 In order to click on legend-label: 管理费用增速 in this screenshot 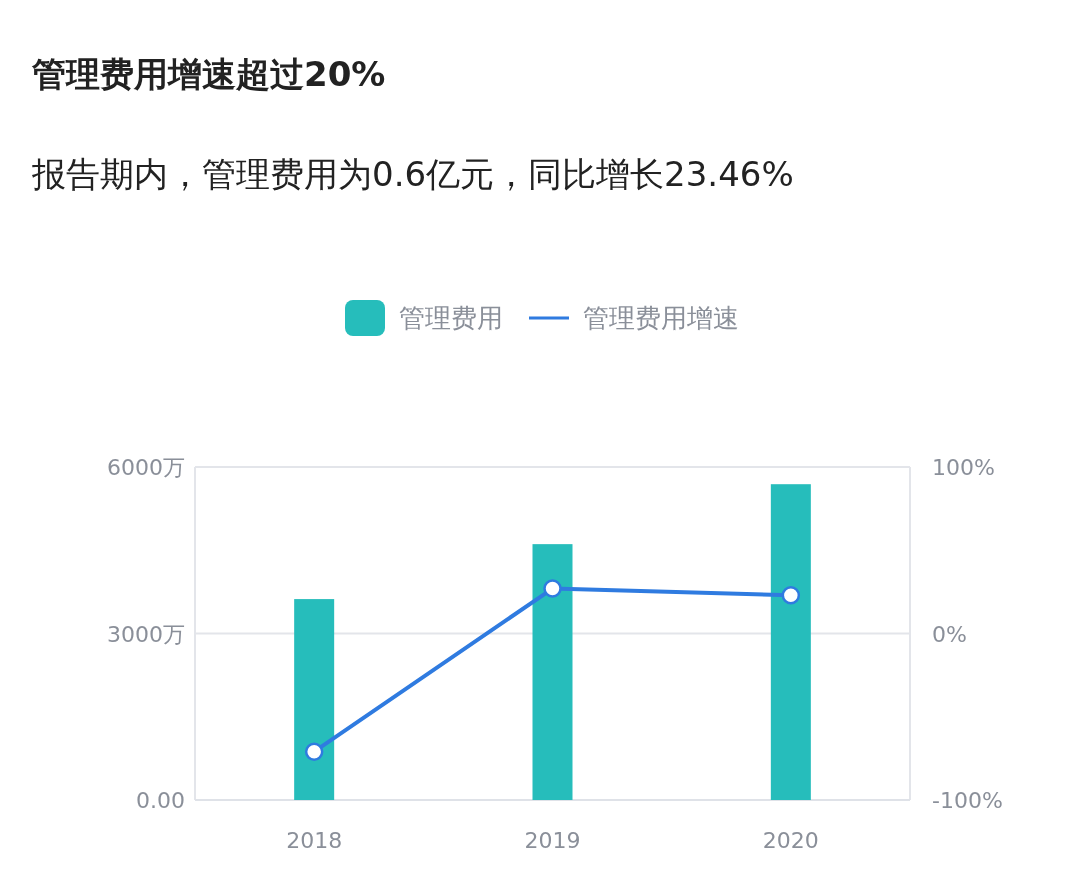, I will do `click(661, 318)`.